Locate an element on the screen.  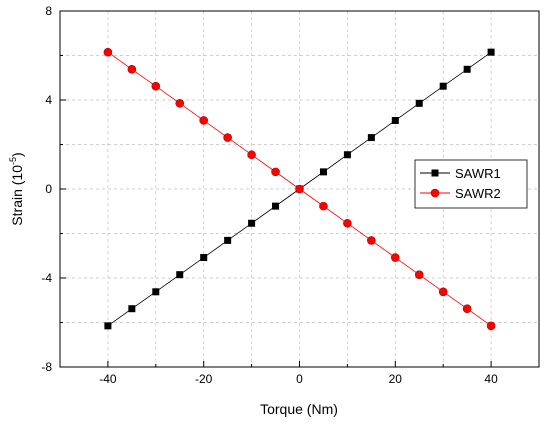
y-axis-title-main: Strain (10 is located at coordinates (17, 195).